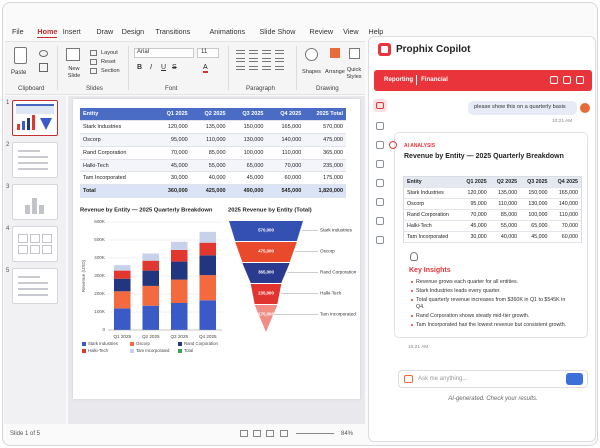  Describe the element at coordinates (98, 350) in the screenshot. I see `legend-label: Halki-Tech` at that location.